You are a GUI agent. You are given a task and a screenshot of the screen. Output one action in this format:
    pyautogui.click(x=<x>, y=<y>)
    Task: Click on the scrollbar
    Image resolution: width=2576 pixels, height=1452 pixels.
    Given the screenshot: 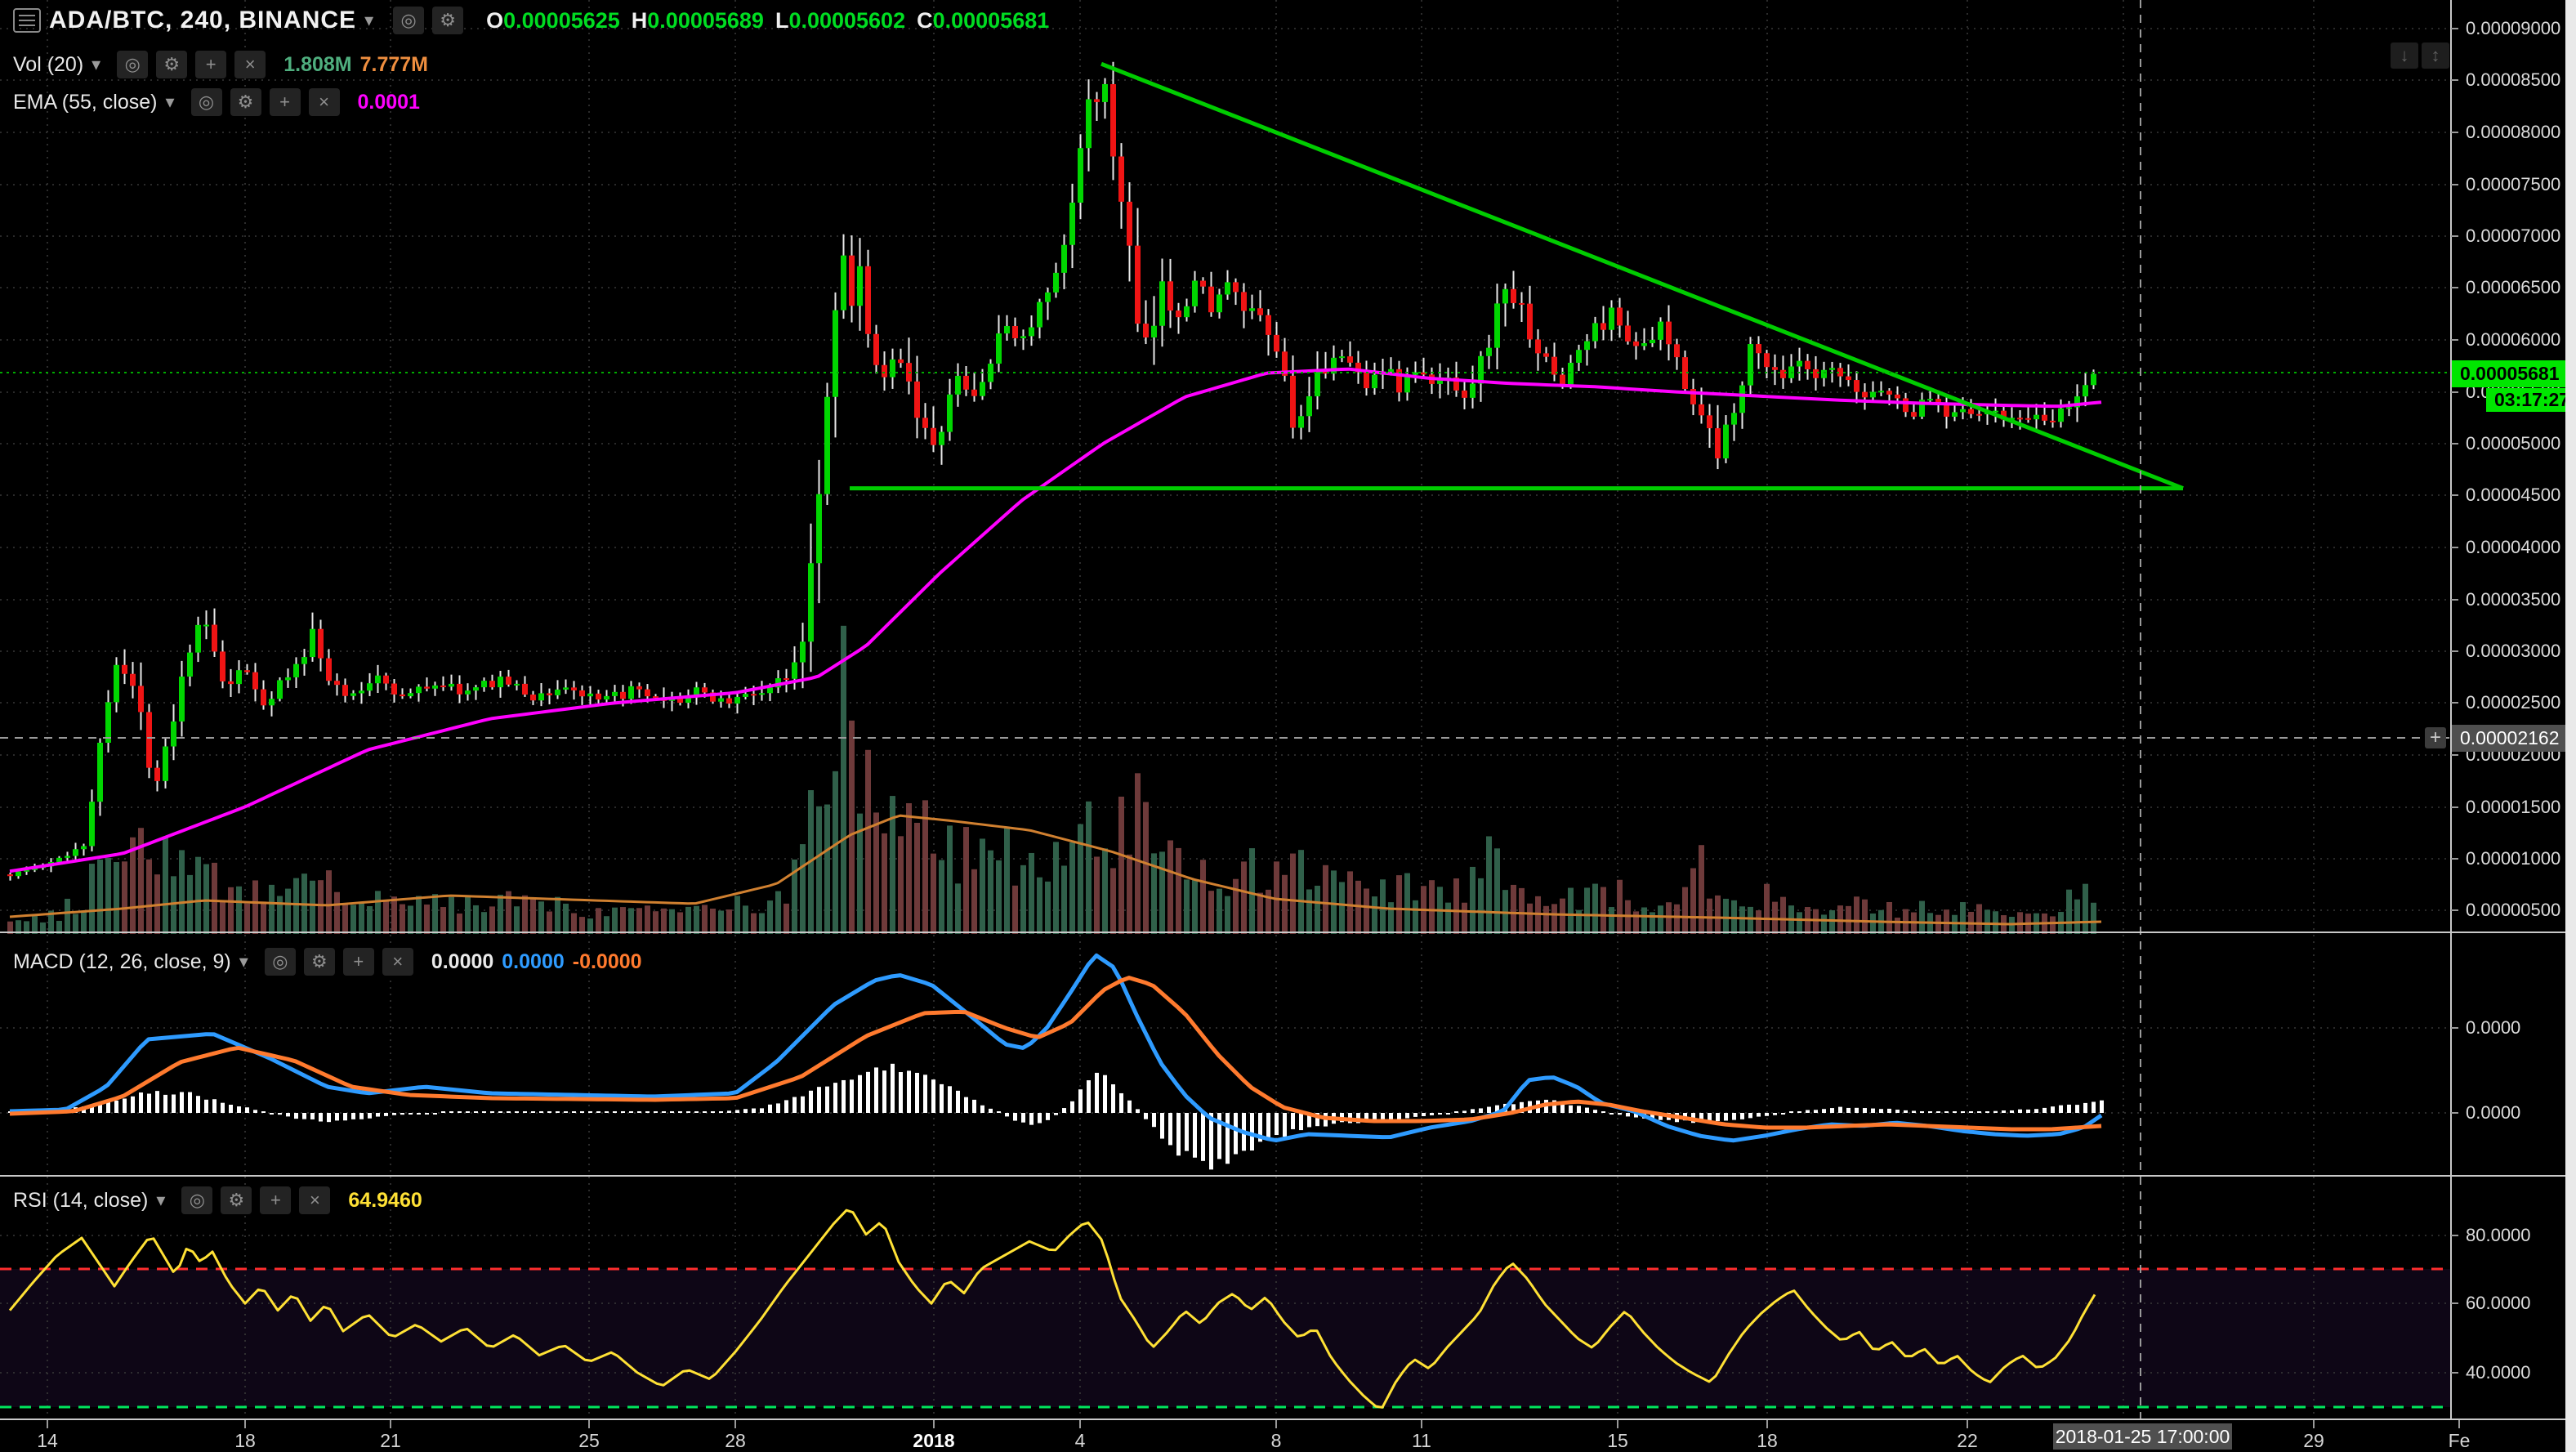 What is the action you would take?
    pyautogui.click(x=2571, y=726)
    